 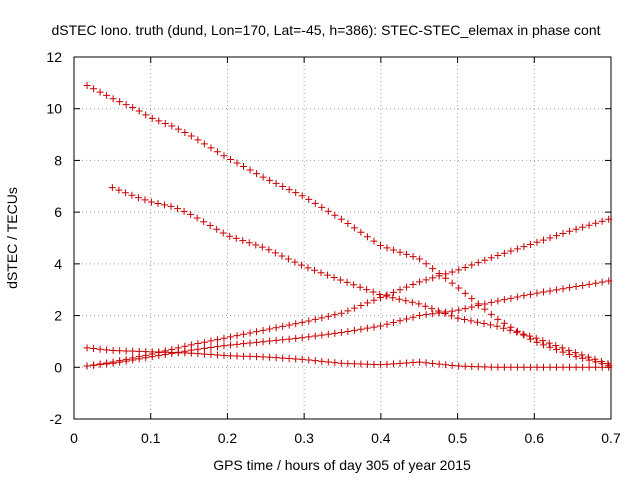 I want to click on x-tick-label: 0.5, so click(x=458, y=438).